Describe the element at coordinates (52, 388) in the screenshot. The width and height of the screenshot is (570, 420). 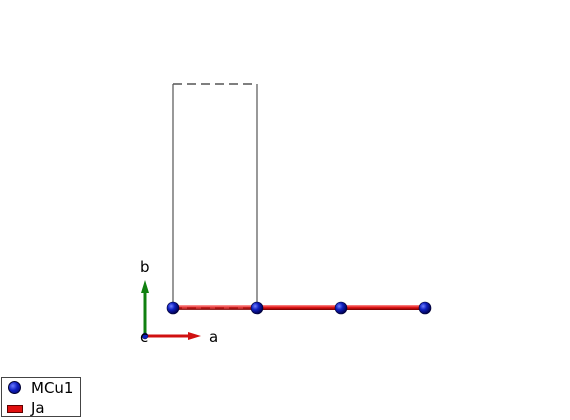
I see `legend-label-mcu1: MCu1` at that location.